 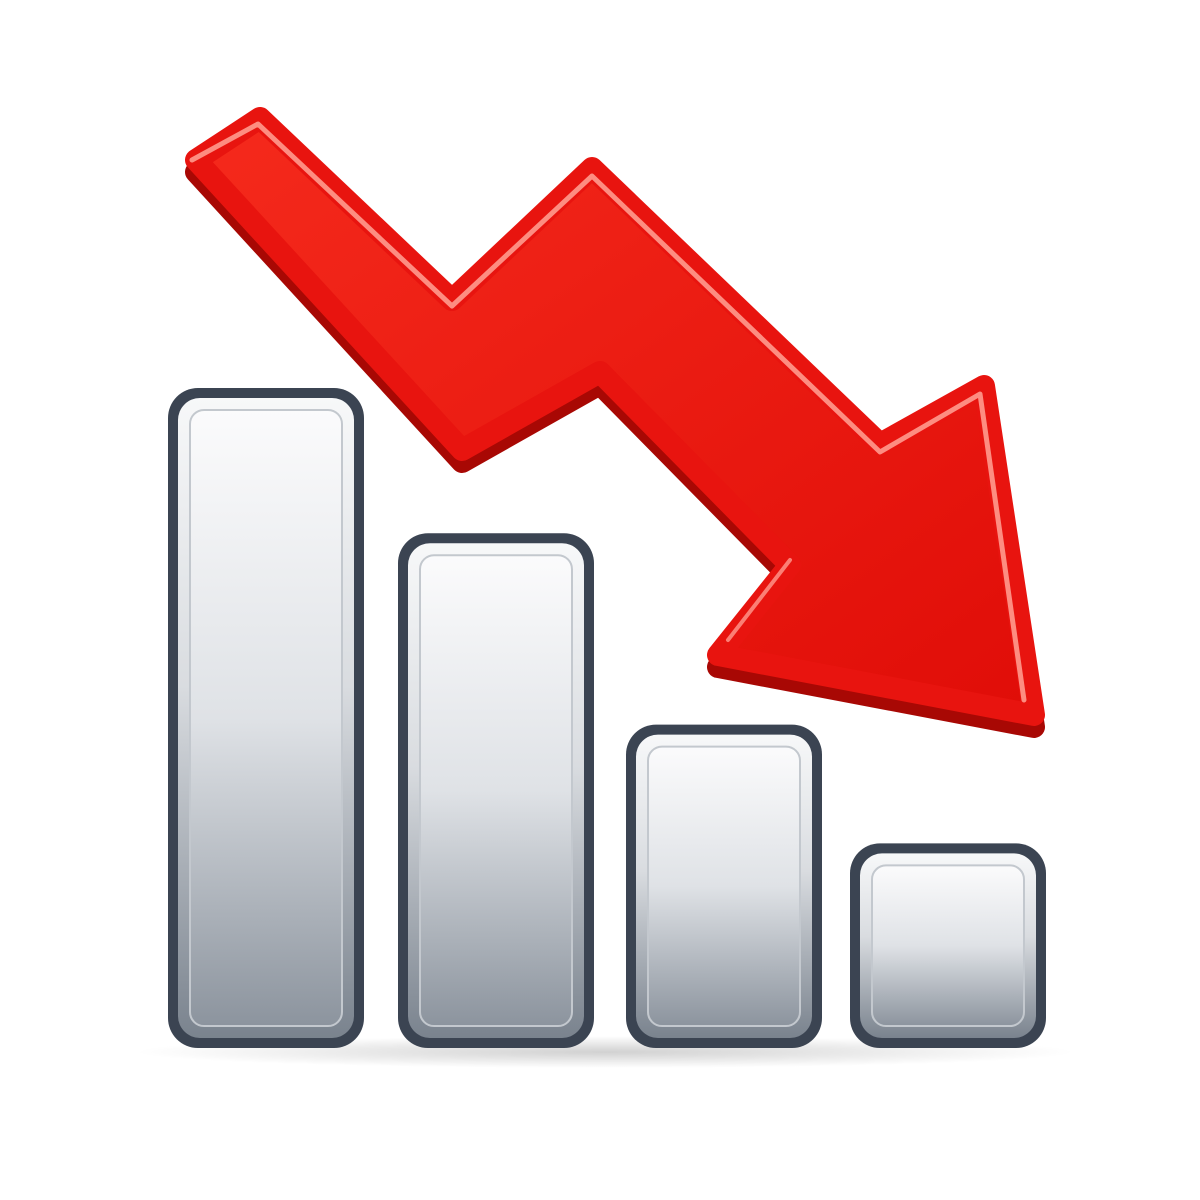 What do you see at coordinates (948, 946) in the screenshot?
I see `bar-4-face` at bounding box center [948, 946].